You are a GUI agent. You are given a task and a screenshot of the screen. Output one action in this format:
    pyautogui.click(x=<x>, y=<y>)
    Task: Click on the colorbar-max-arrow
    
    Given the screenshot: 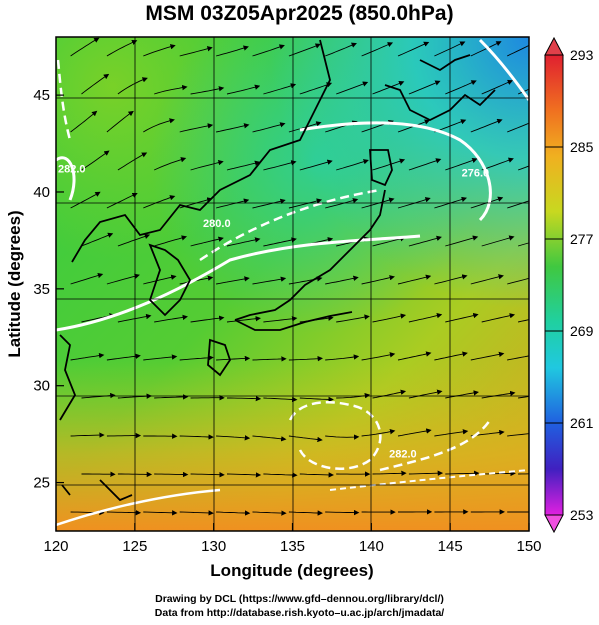 What is the action you would take?
    pyautogui.click(x=554, y=46)
    